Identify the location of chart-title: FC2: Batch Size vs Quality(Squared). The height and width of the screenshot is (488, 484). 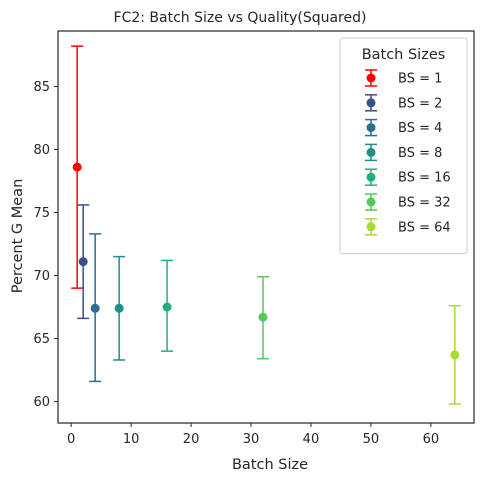
(240, 18).